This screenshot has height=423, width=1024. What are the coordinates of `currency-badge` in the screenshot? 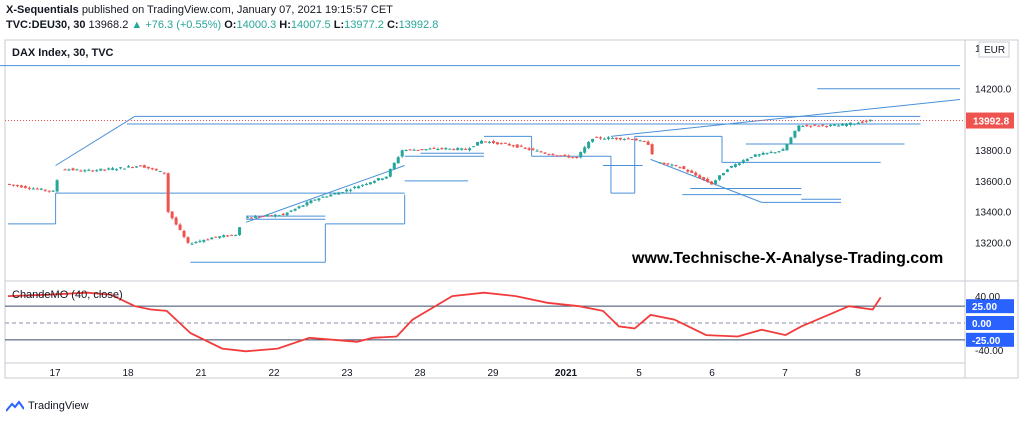 It's located at (994, 49).